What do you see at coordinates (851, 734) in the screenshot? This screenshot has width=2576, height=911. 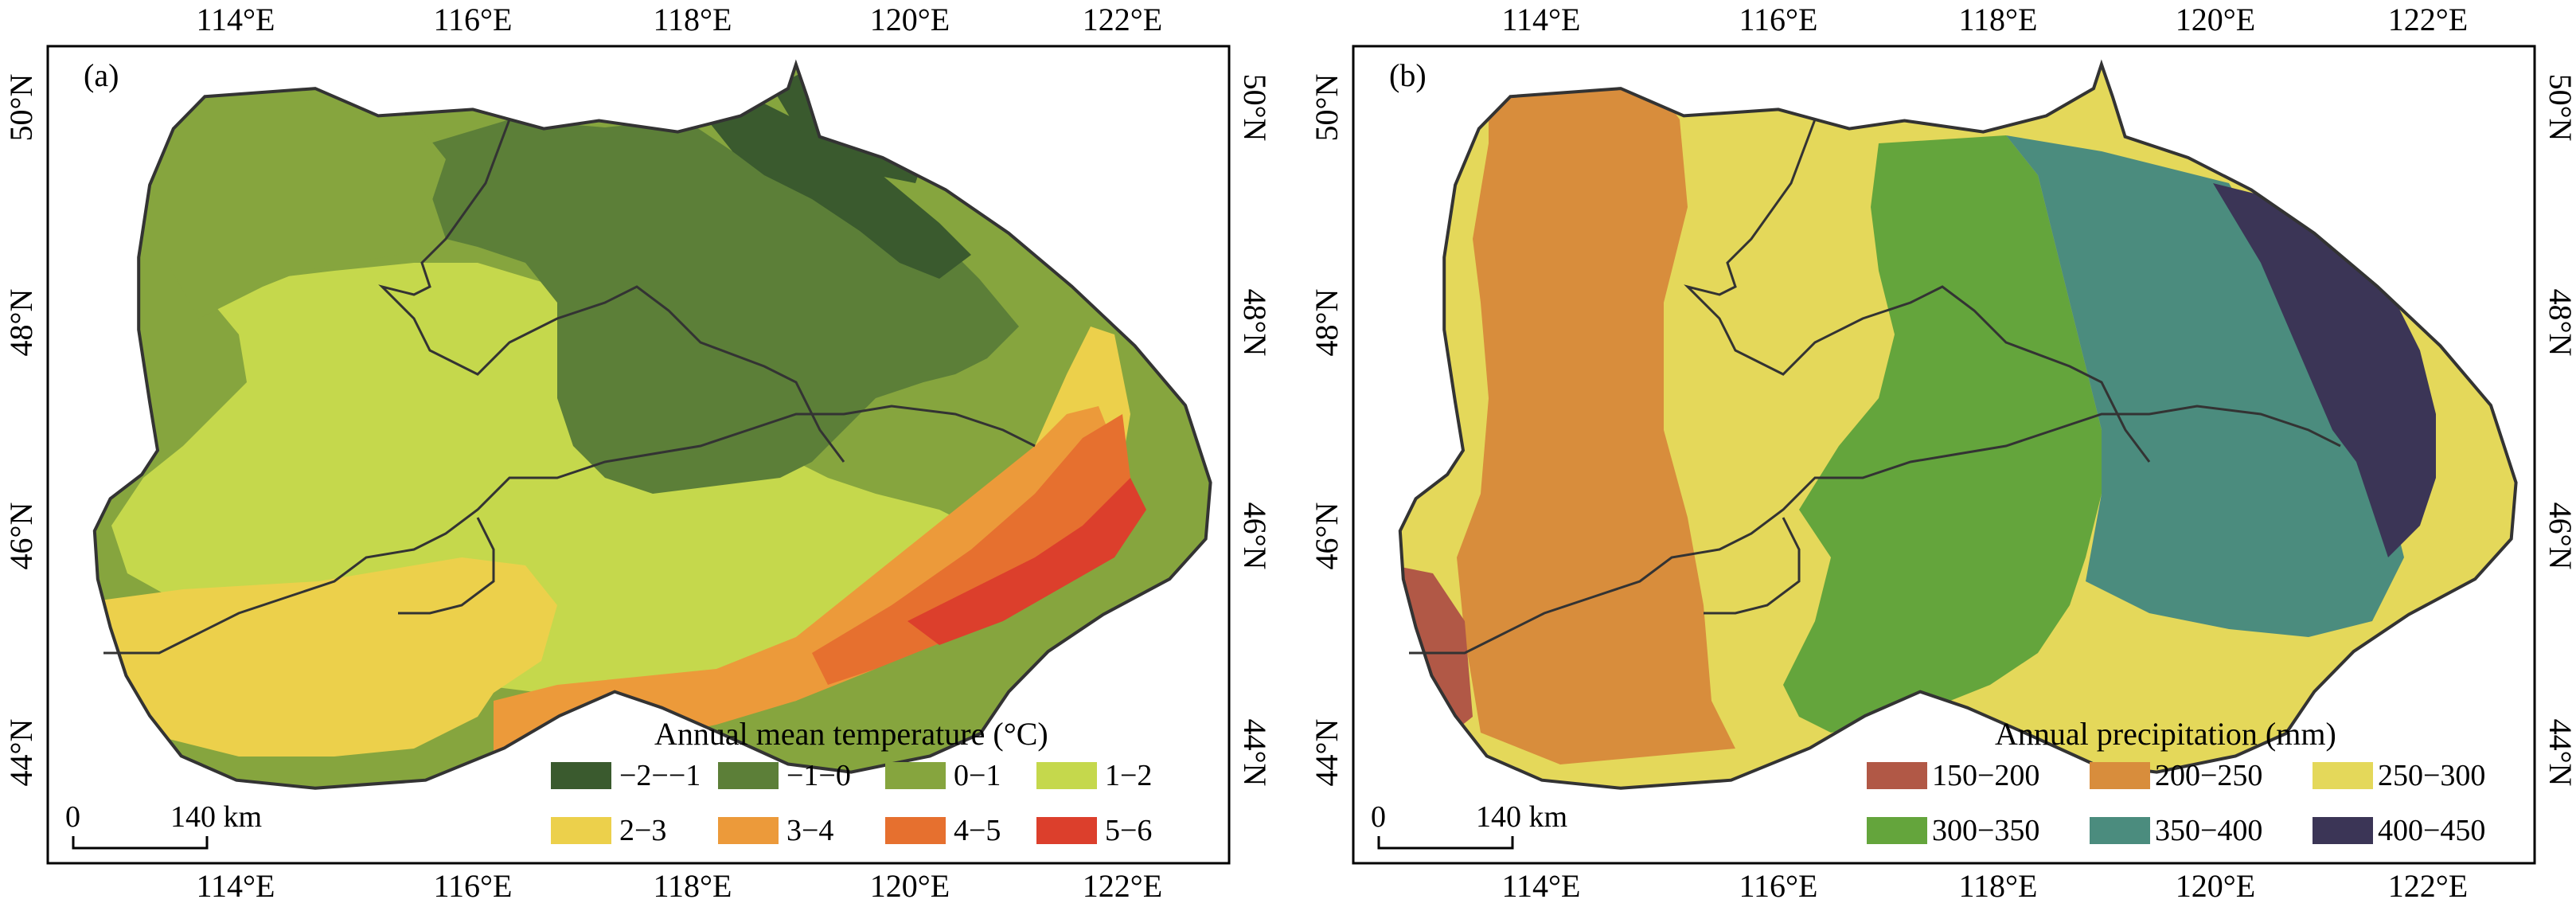 I see `legend-title: Annual mean temperature (°C)` at bounding box center [851, 734].